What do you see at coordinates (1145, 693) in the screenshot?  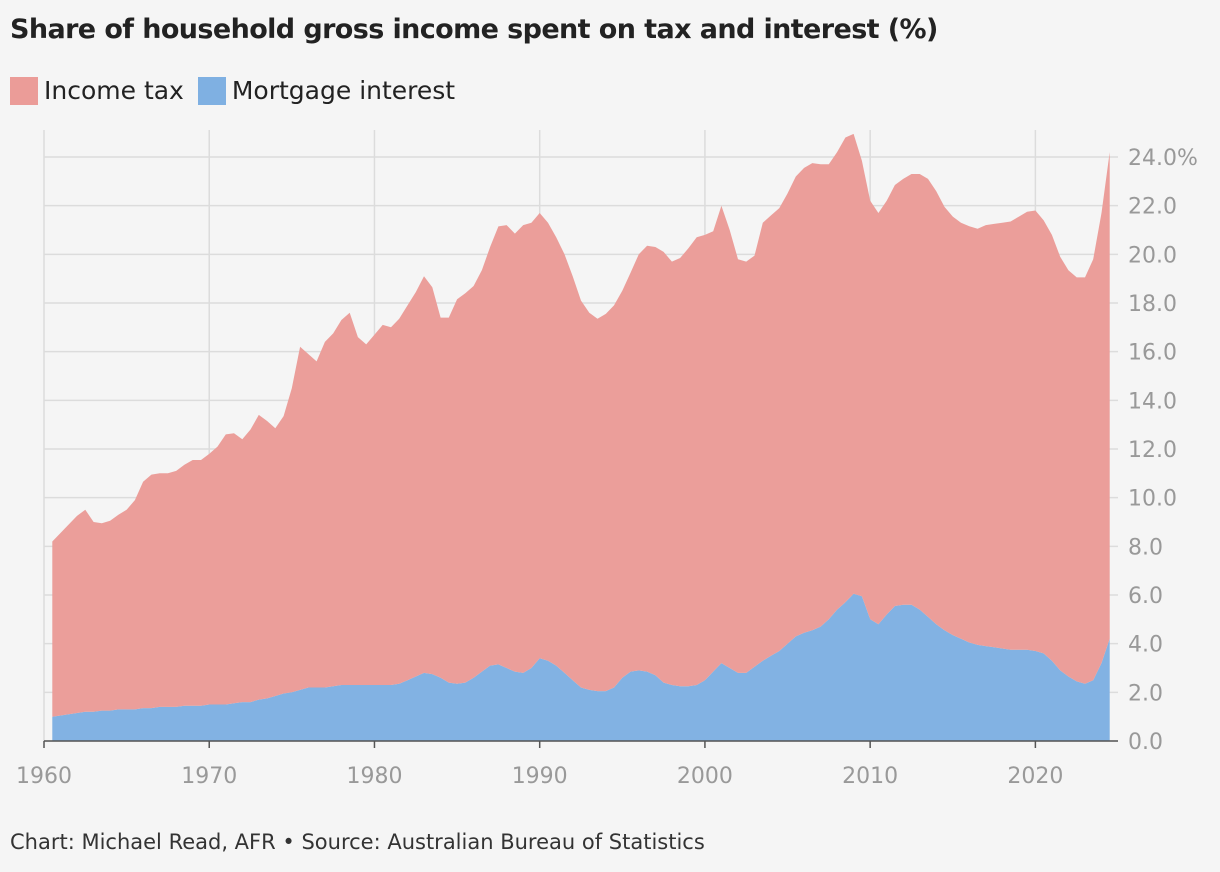 I see `y-tick-label: 2.0` at bounding box center [1145, 693].